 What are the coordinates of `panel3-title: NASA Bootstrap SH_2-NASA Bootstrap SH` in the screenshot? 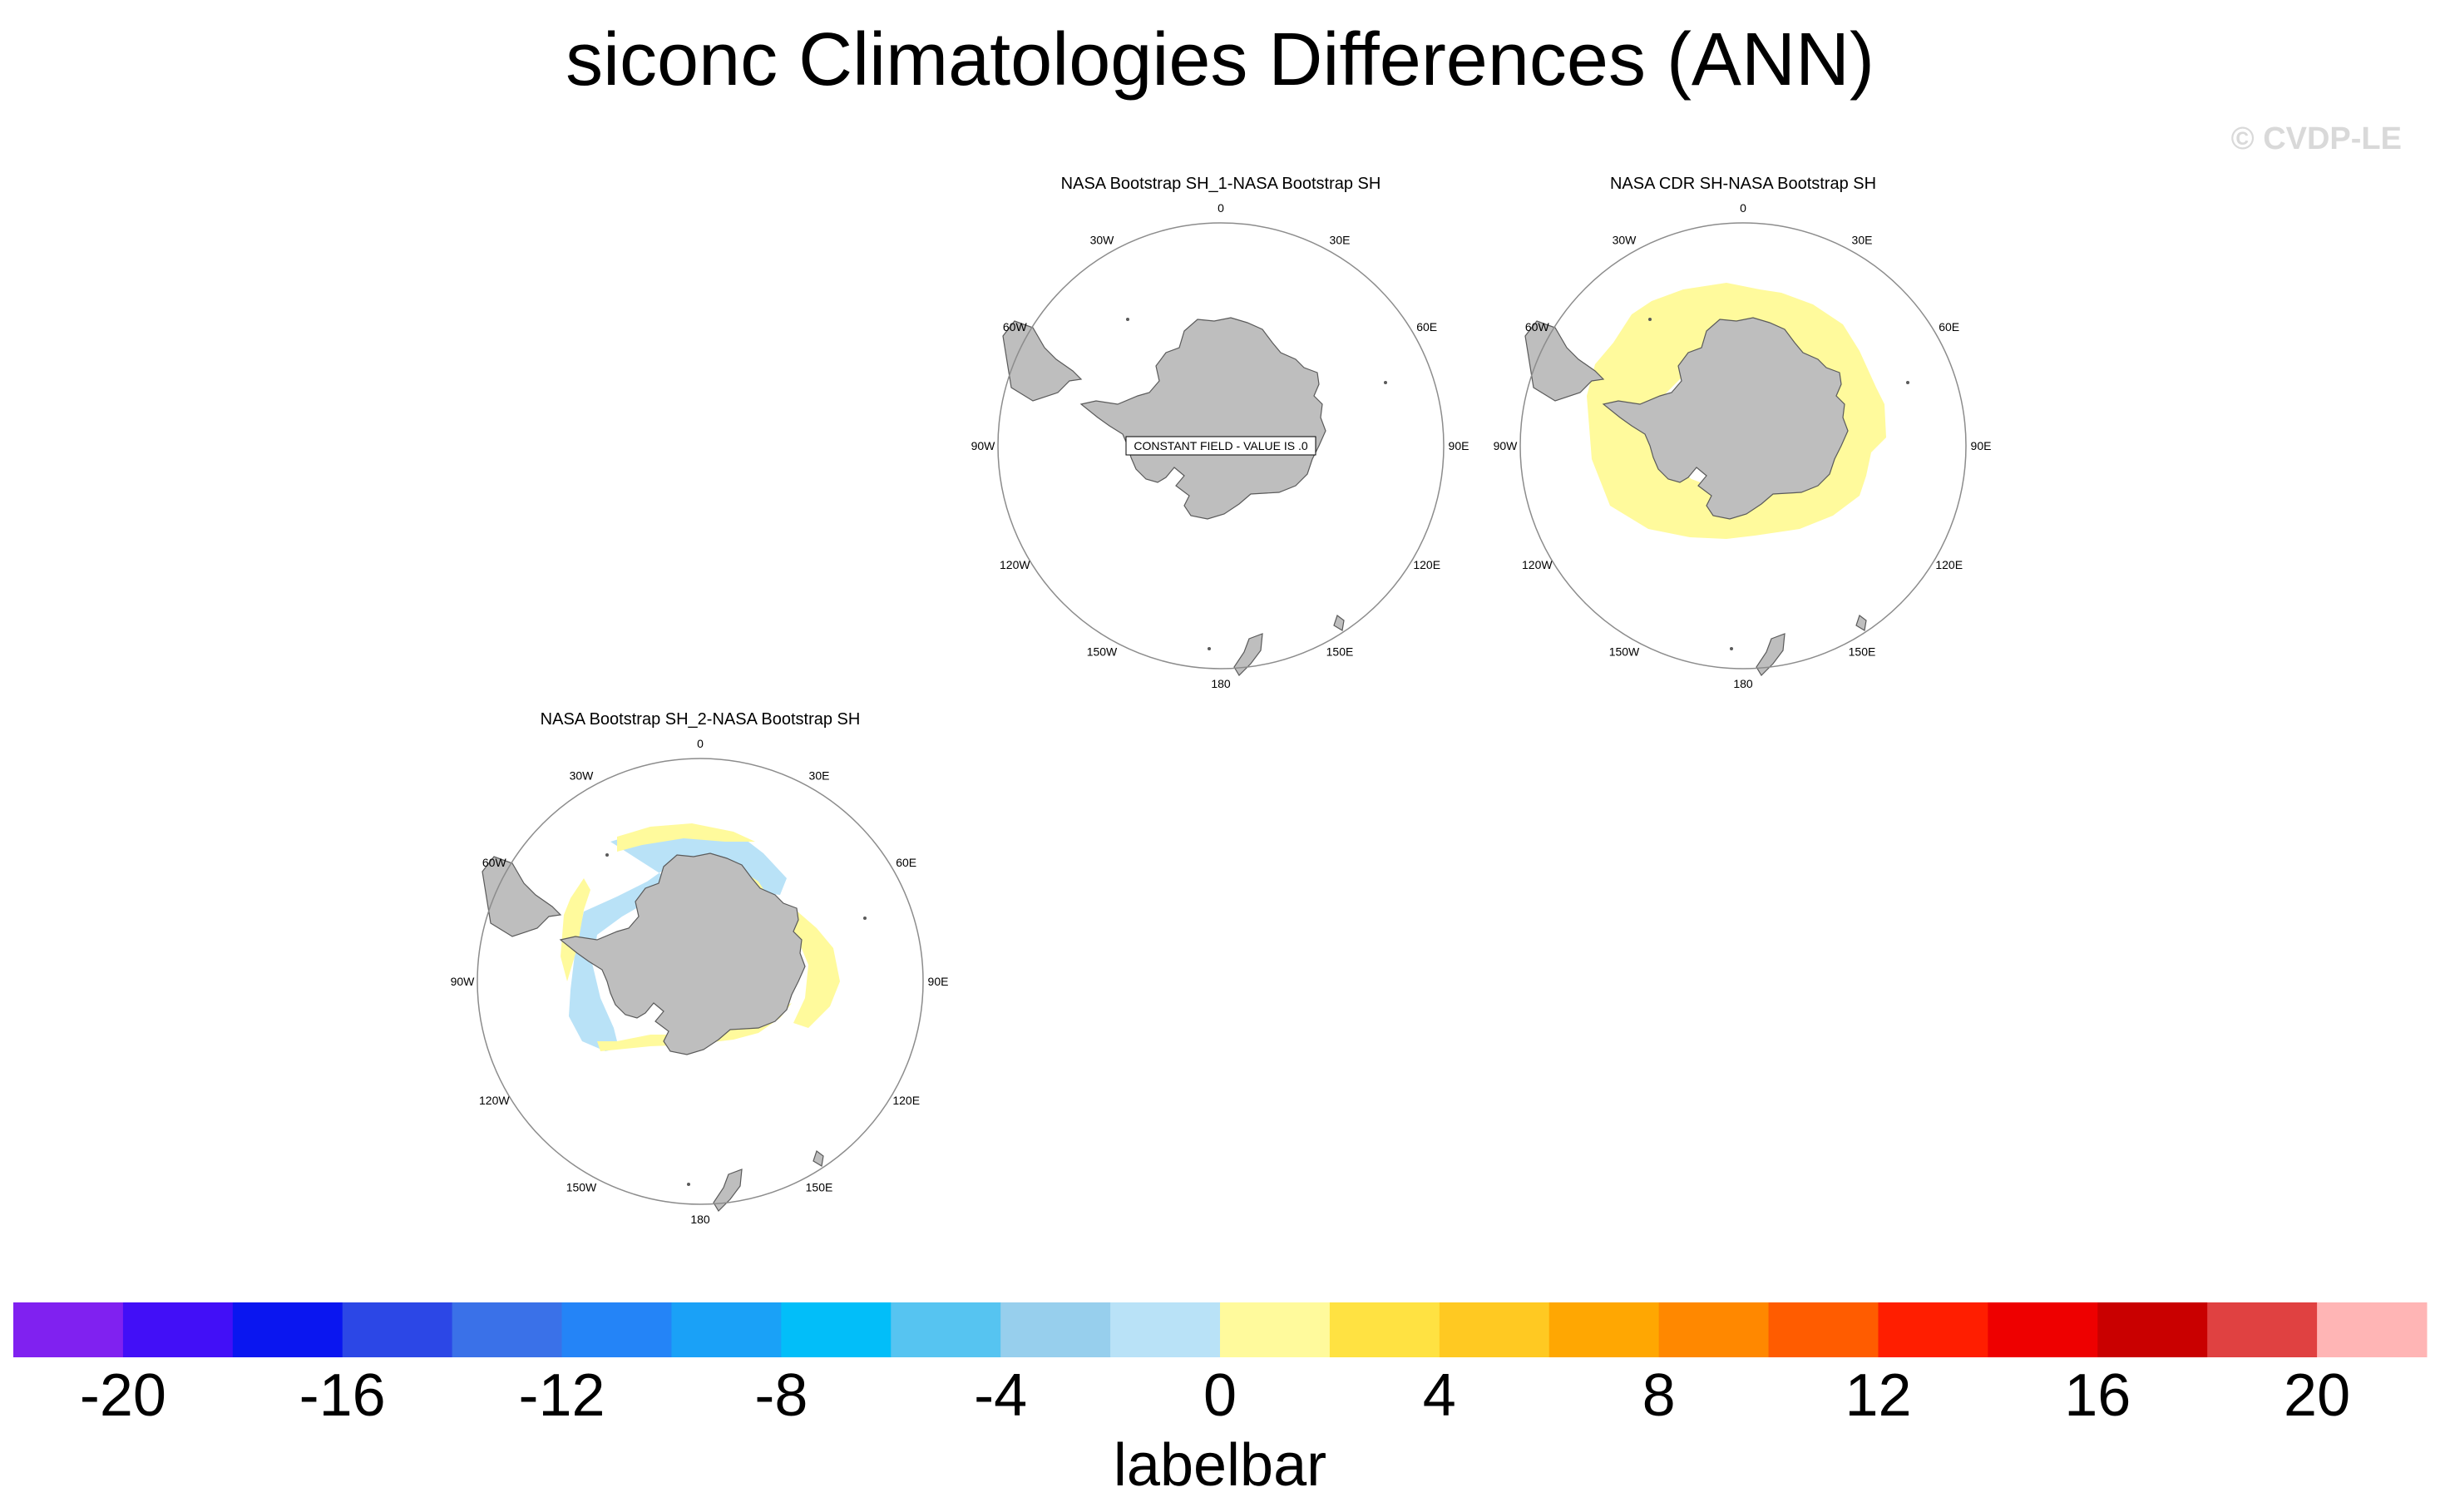 It's located at (700, 719).